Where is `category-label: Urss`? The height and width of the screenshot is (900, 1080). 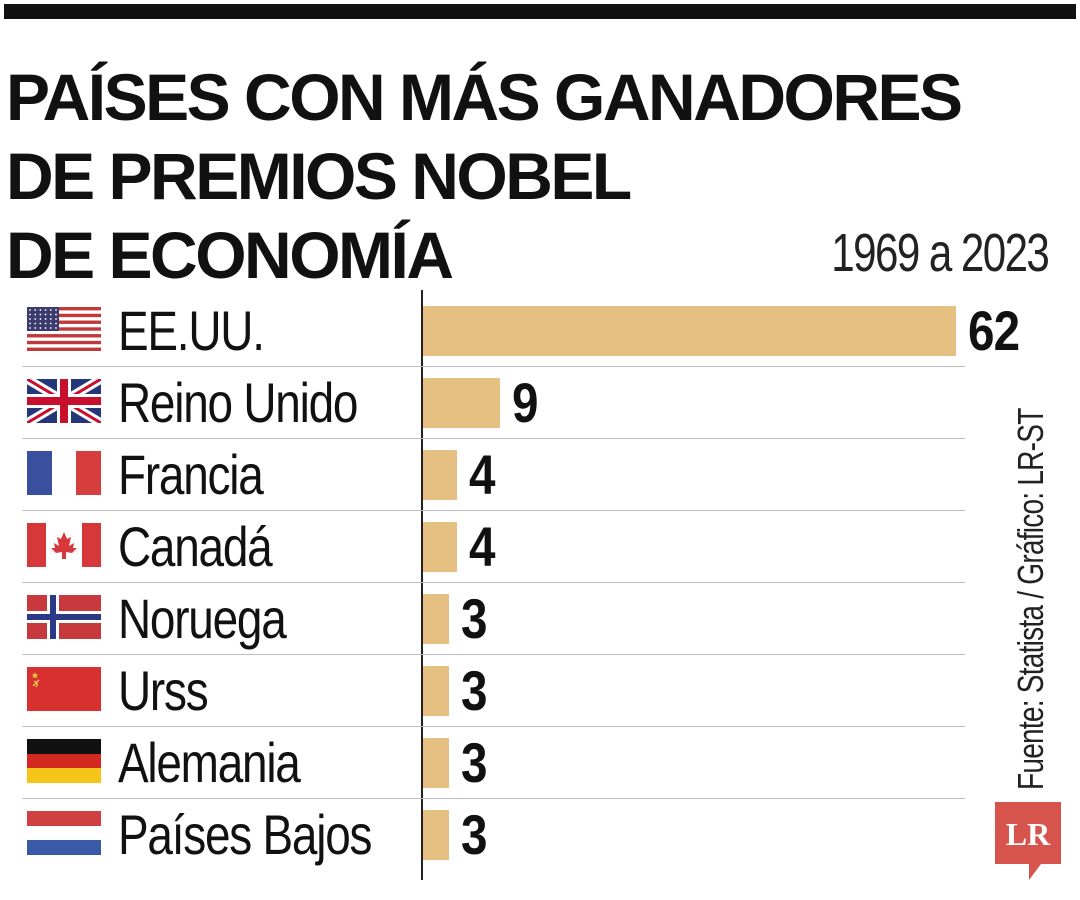
category-label: Urss is located at coordinates (163, 690).